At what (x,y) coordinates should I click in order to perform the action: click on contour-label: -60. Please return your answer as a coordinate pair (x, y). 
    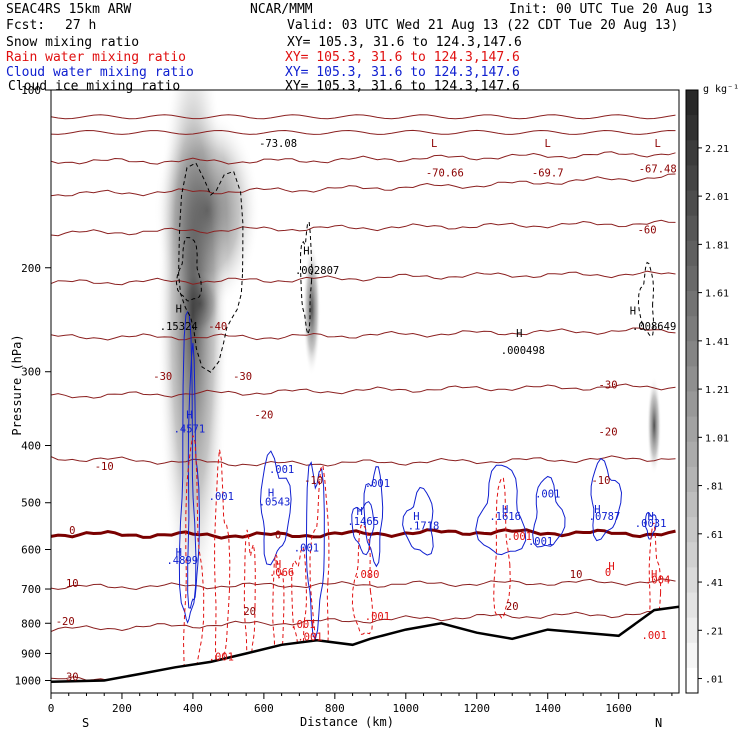
    Looking at the image, I should click on (647, 231).